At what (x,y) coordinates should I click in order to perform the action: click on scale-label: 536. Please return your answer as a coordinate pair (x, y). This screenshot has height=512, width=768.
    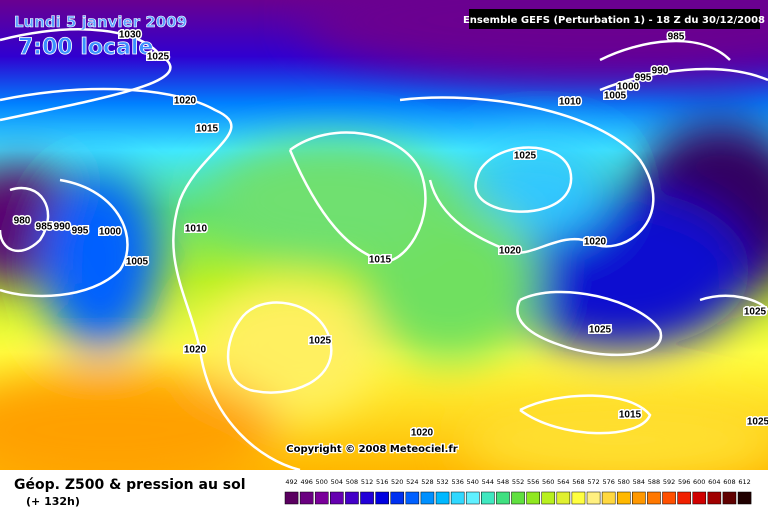
    Looking at the image, I should click on (457, 482).